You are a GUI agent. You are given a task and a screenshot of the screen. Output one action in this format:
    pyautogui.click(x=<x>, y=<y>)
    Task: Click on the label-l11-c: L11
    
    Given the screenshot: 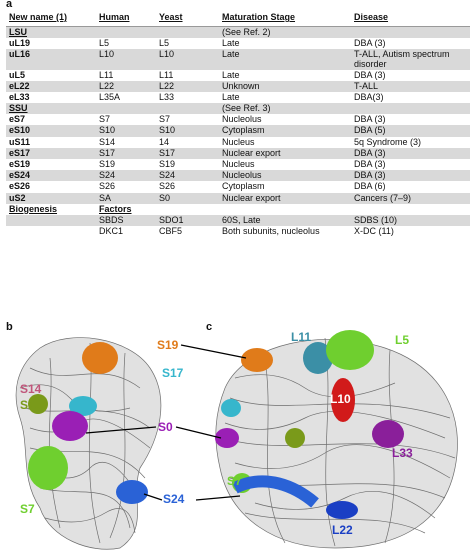 What is the action you would take?
    pyautogui.click(x=301, y=337)
    